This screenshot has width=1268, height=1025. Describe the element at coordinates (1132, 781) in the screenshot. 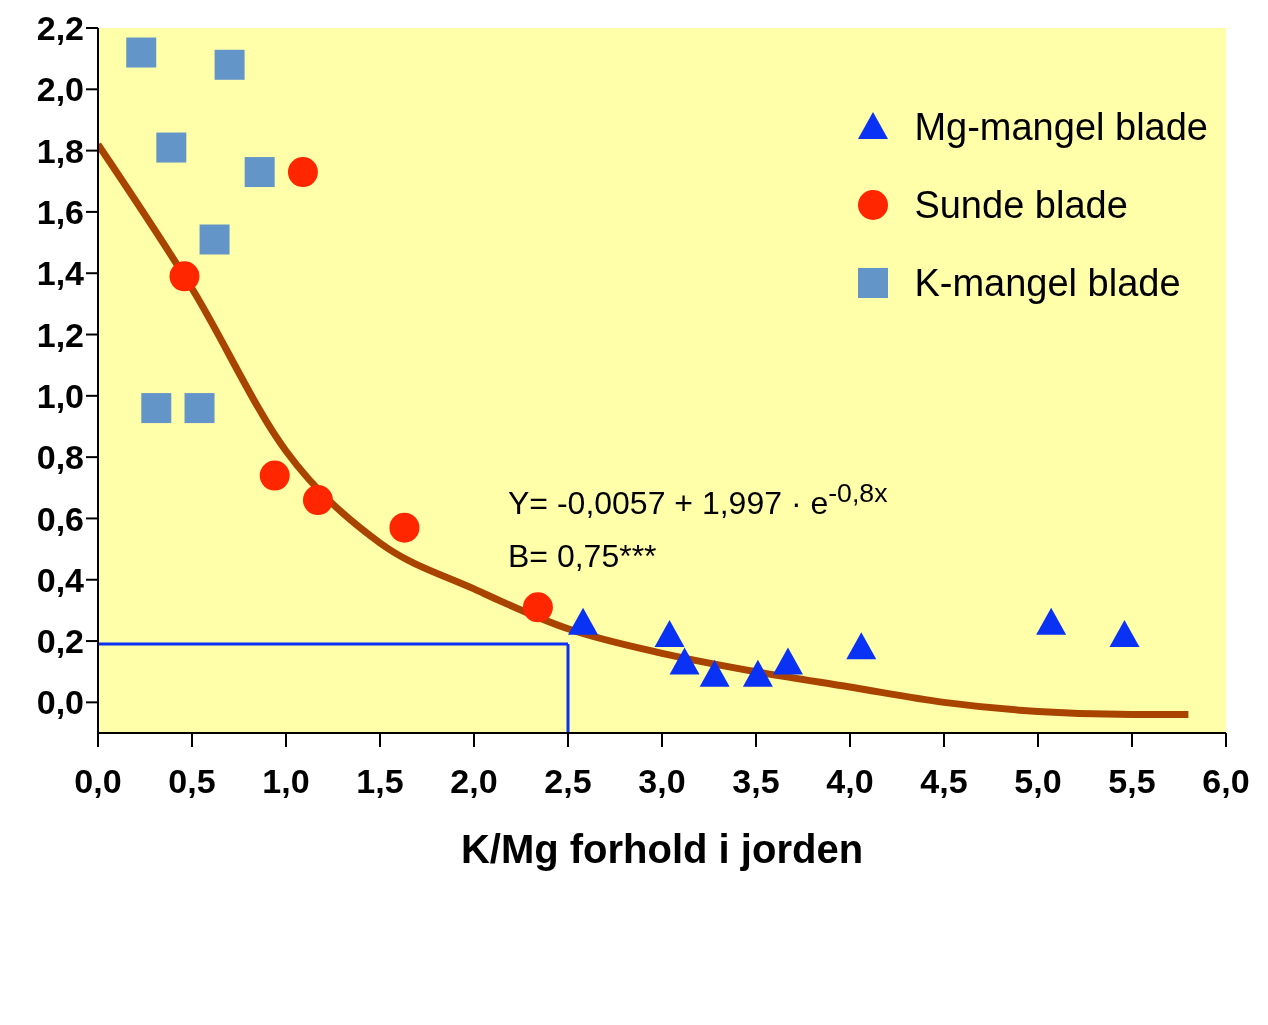

I see `x-tick-label: 5,5` at that location.